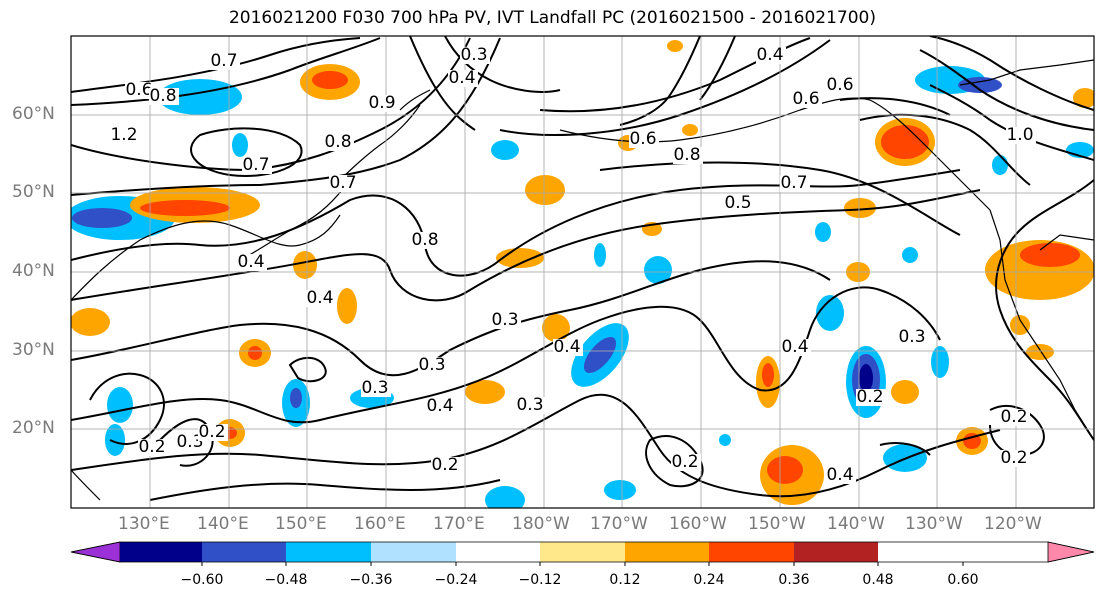  Describe the element at coordinates (286, 580) in the screenshot. I see `colorbar-tick-label: −0.48` at that location.